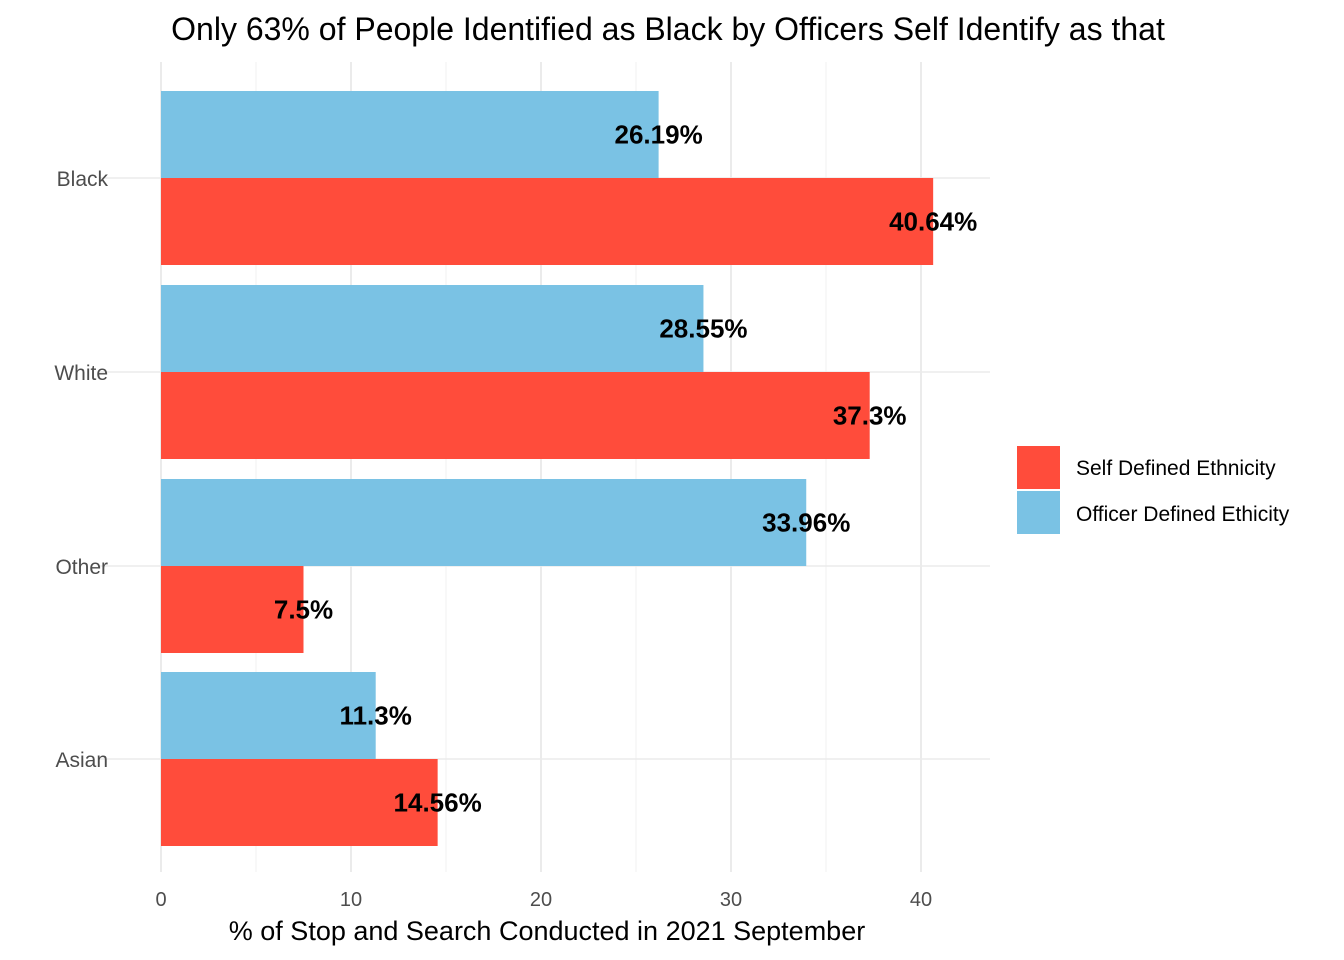  I want to click on legend-label-self-defined: Self Defined Ethnicity, so click(1176, 468).